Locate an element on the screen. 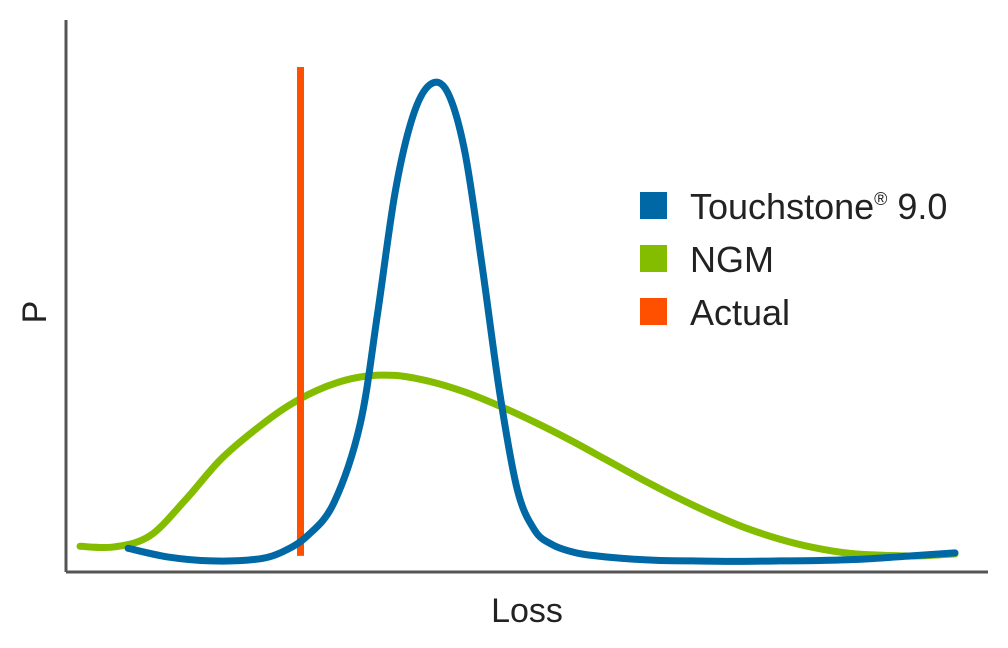 The width and height of the screenshot is (1008, 648). legend-label-touchstone: Touchstone® 9.0 is located at coordinates (818, 206).